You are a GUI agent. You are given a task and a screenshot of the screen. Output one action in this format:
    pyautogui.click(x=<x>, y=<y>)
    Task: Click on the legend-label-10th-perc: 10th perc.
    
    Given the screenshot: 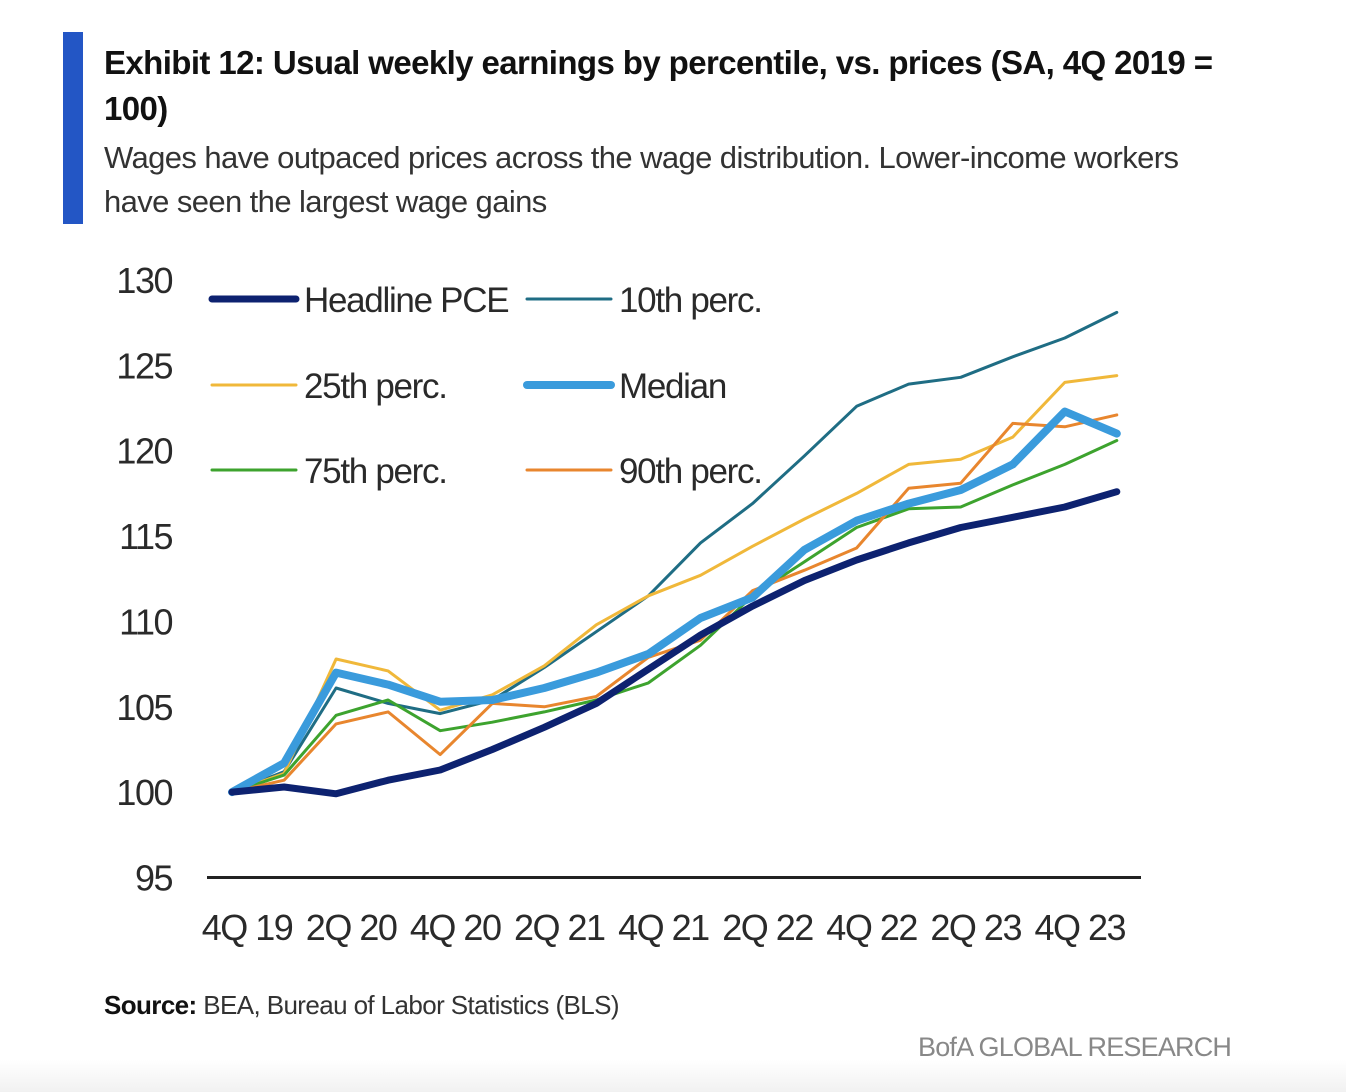 What is the action you would take?
    pyautogui.click(x=690, y=300)
    